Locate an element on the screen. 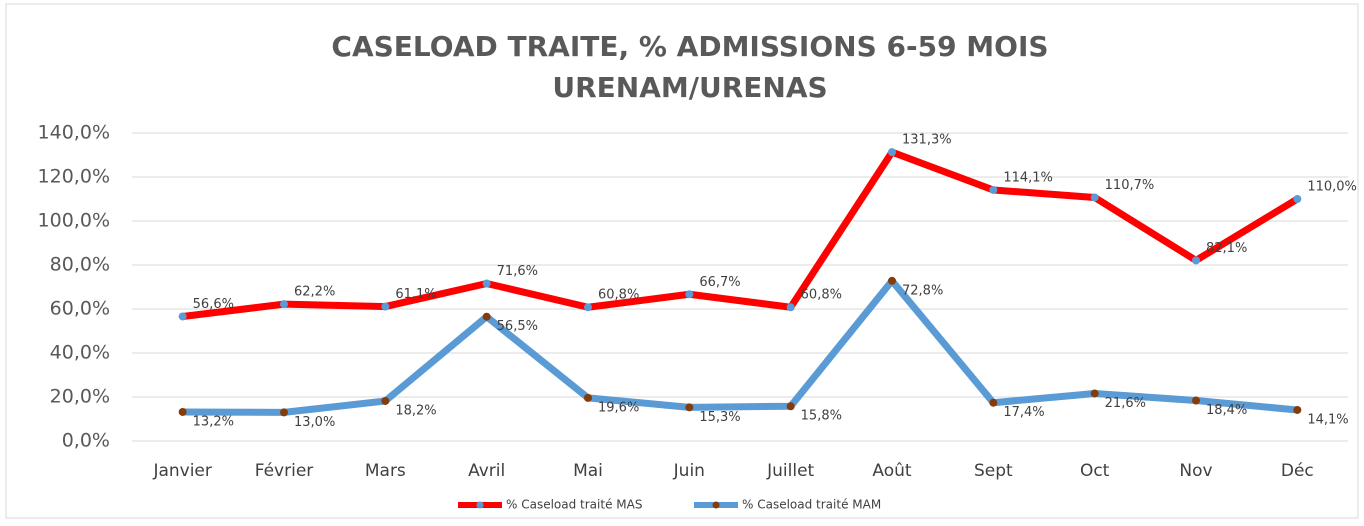 This screenshot has width=1364, height=526. y-tick-label: 140,0% is located at coordinates (74, 133).